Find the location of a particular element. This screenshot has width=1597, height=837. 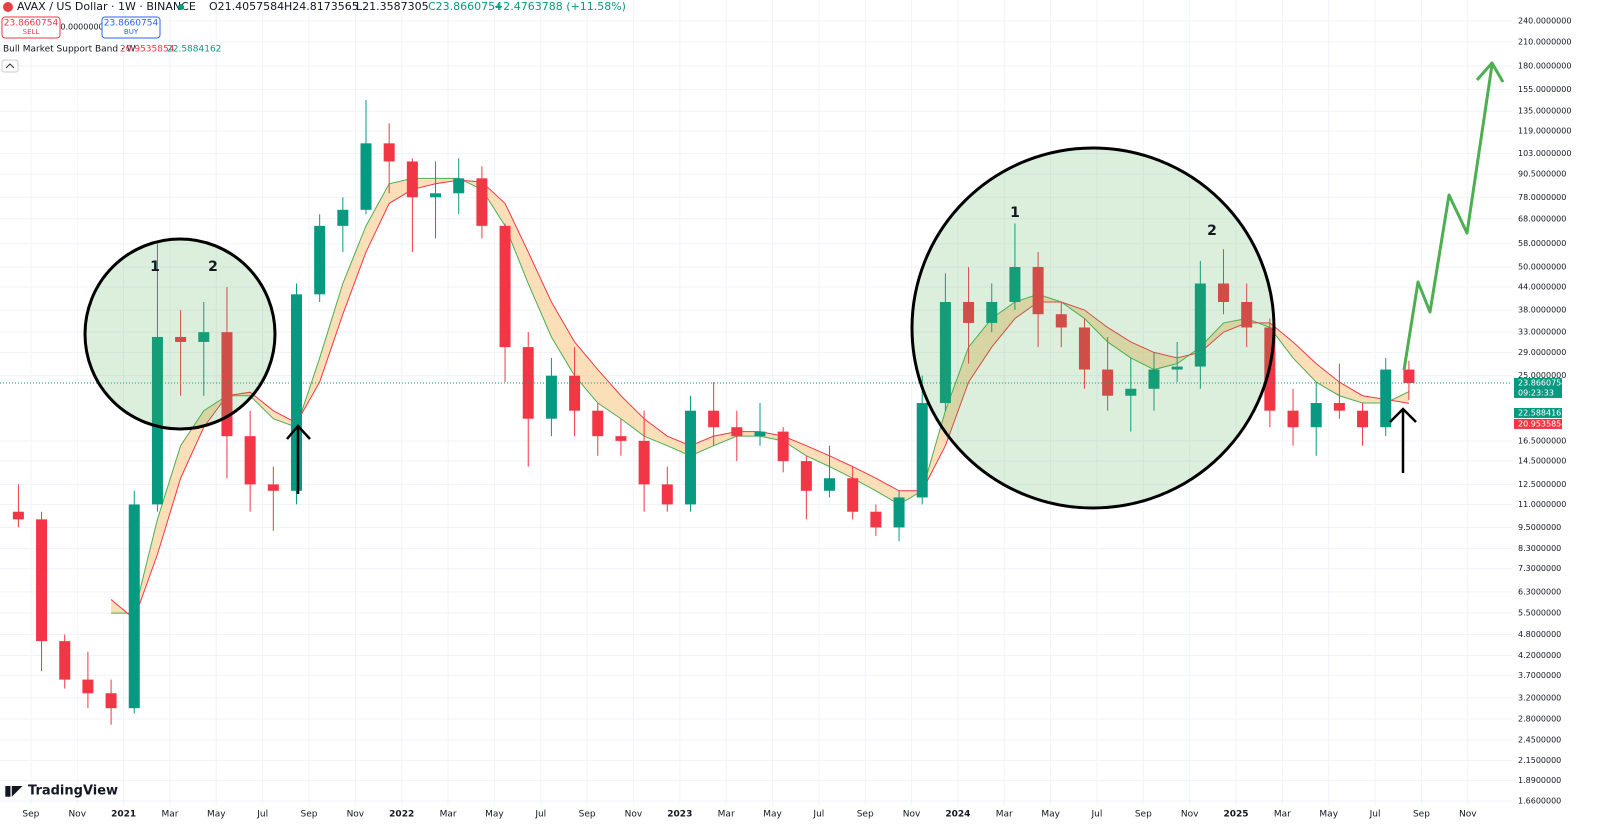

y-tick-label: 1.6600000 is located at coordinates (1539, 800).